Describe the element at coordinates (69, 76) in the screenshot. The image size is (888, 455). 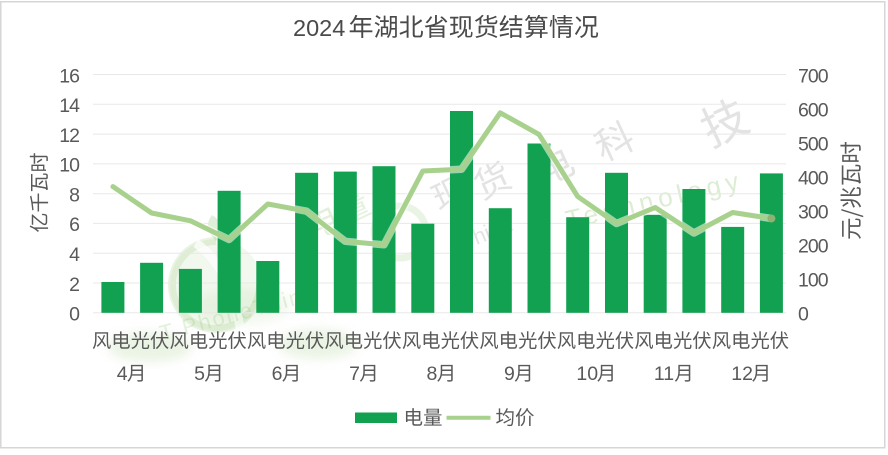
I see `svg-text: 16` at that location.